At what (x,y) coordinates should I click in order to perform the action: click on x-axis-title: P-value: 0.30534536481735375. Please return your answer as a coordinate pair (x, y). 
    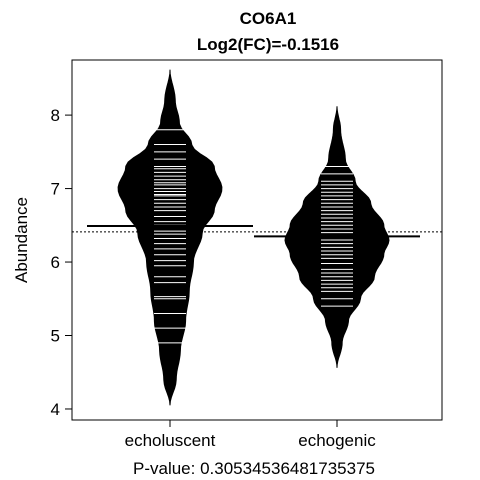
    Looking at the image, I should click on (254, 468).